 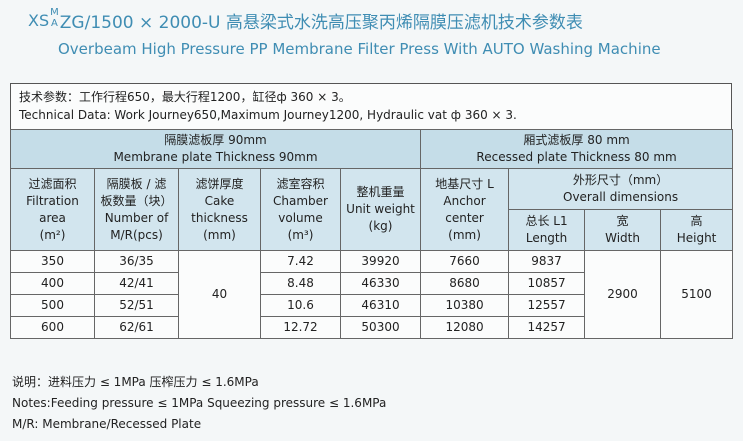 What do you see at coordinates (465, 209) in the screenshot?
I see `col-anchor-center: 地基尺寸 L Anchor center (mm)` at bounding box center [465, 209].